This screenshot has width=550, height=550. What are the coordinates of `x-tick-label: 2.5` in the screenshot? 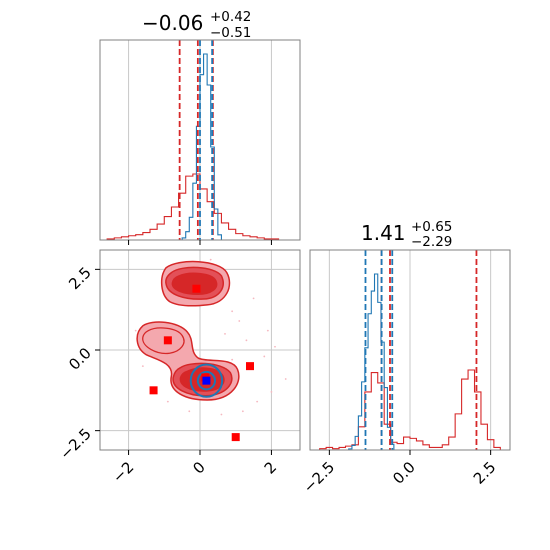 It's located at (485, 473).